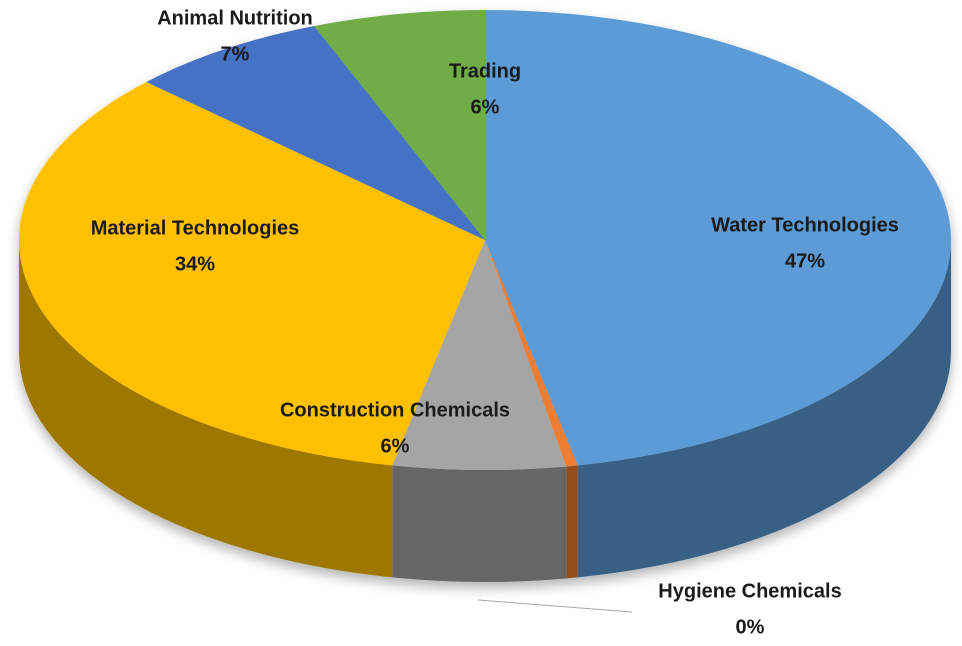 The image size is (962, 646). What do you see at coordinates (805, 225) in the screenshot?
I see `slice-label: Water Technologies` at bounding box center [805, 225].